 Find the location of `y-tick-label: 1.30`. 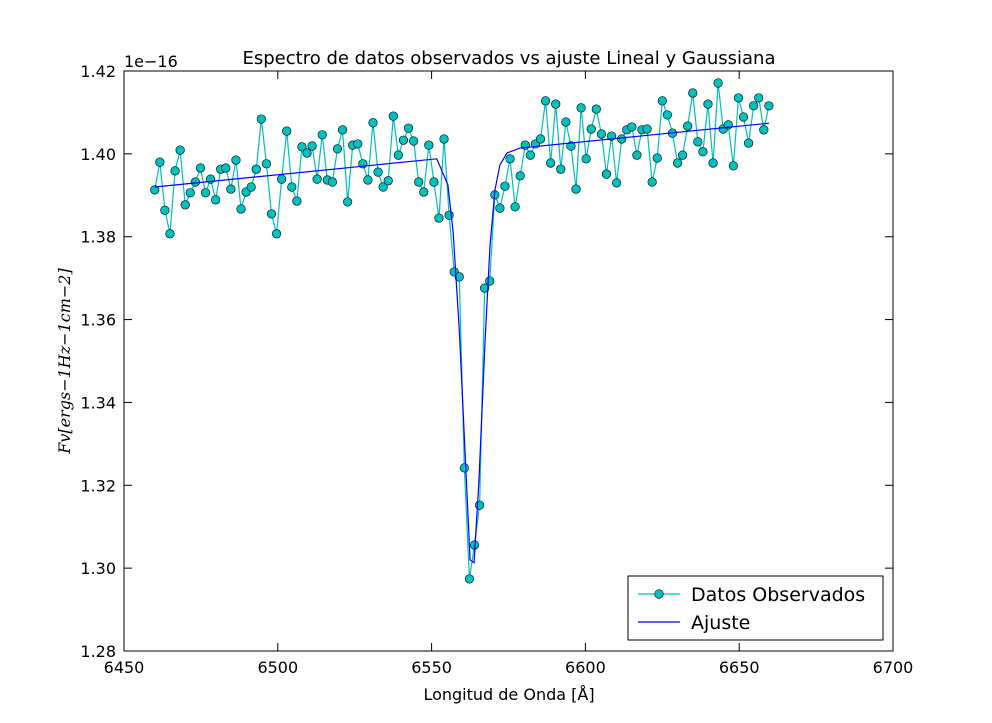

y-tick-label: 1.30 is located at coordinates (98, 568).